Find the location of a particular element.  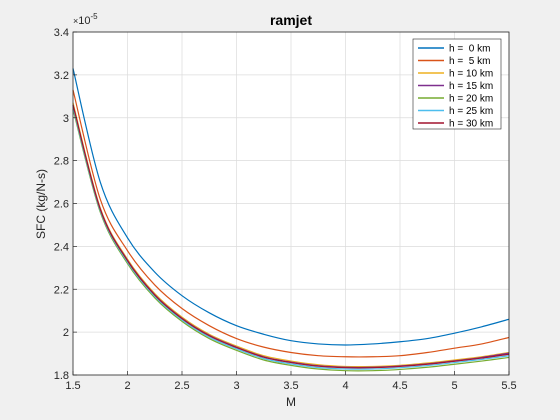

legend-box is located at coordinates (457, 84).